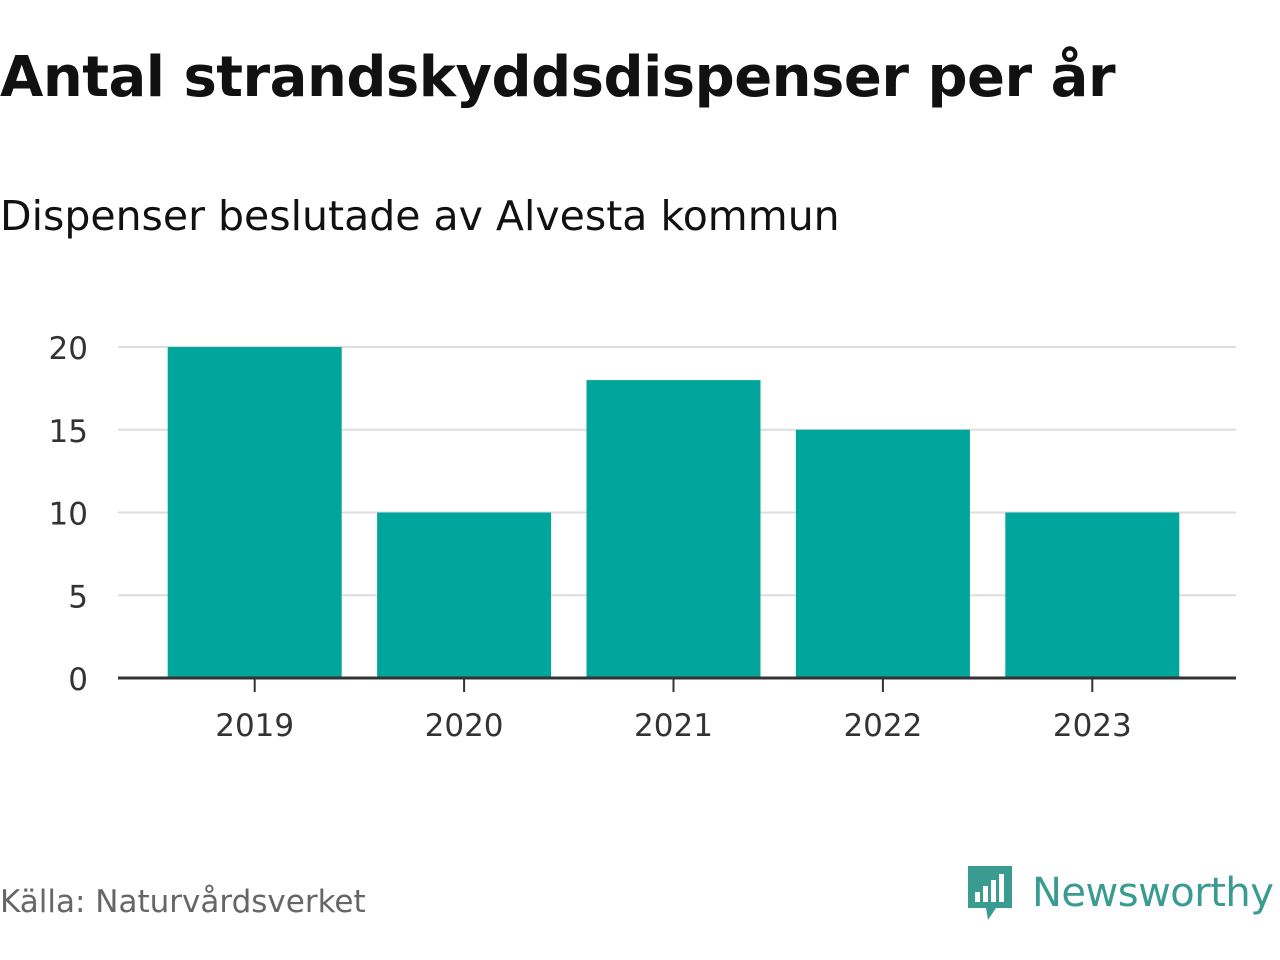 Image resolution: width=1280 pixels, height=960 pixels. What do you see at coordinates (254, 512) in the screenshot?
I see `bar-2019` at bounding box center [254, 512].